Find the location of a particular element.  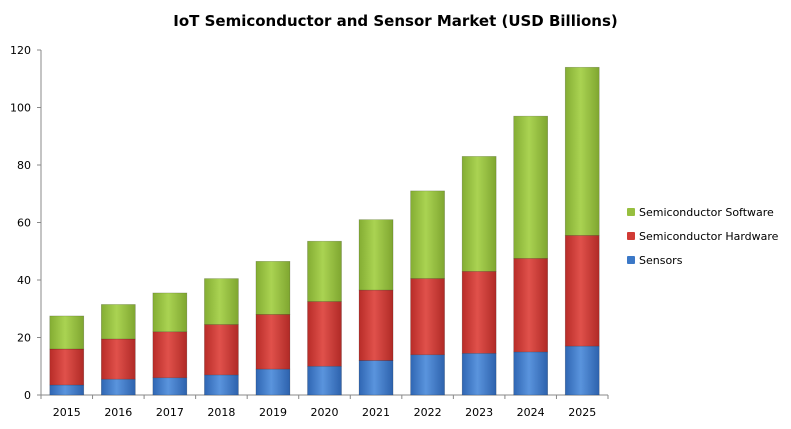

bar-semiconductor-hardware-2015 is located at coordinates (67, 367).